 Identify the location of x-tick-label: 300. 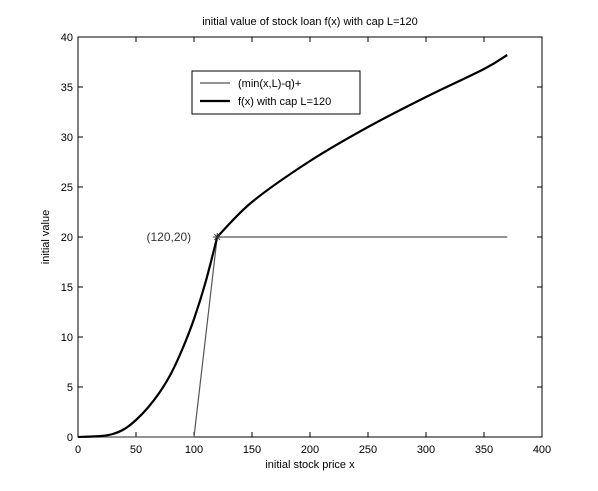
(426, 450).